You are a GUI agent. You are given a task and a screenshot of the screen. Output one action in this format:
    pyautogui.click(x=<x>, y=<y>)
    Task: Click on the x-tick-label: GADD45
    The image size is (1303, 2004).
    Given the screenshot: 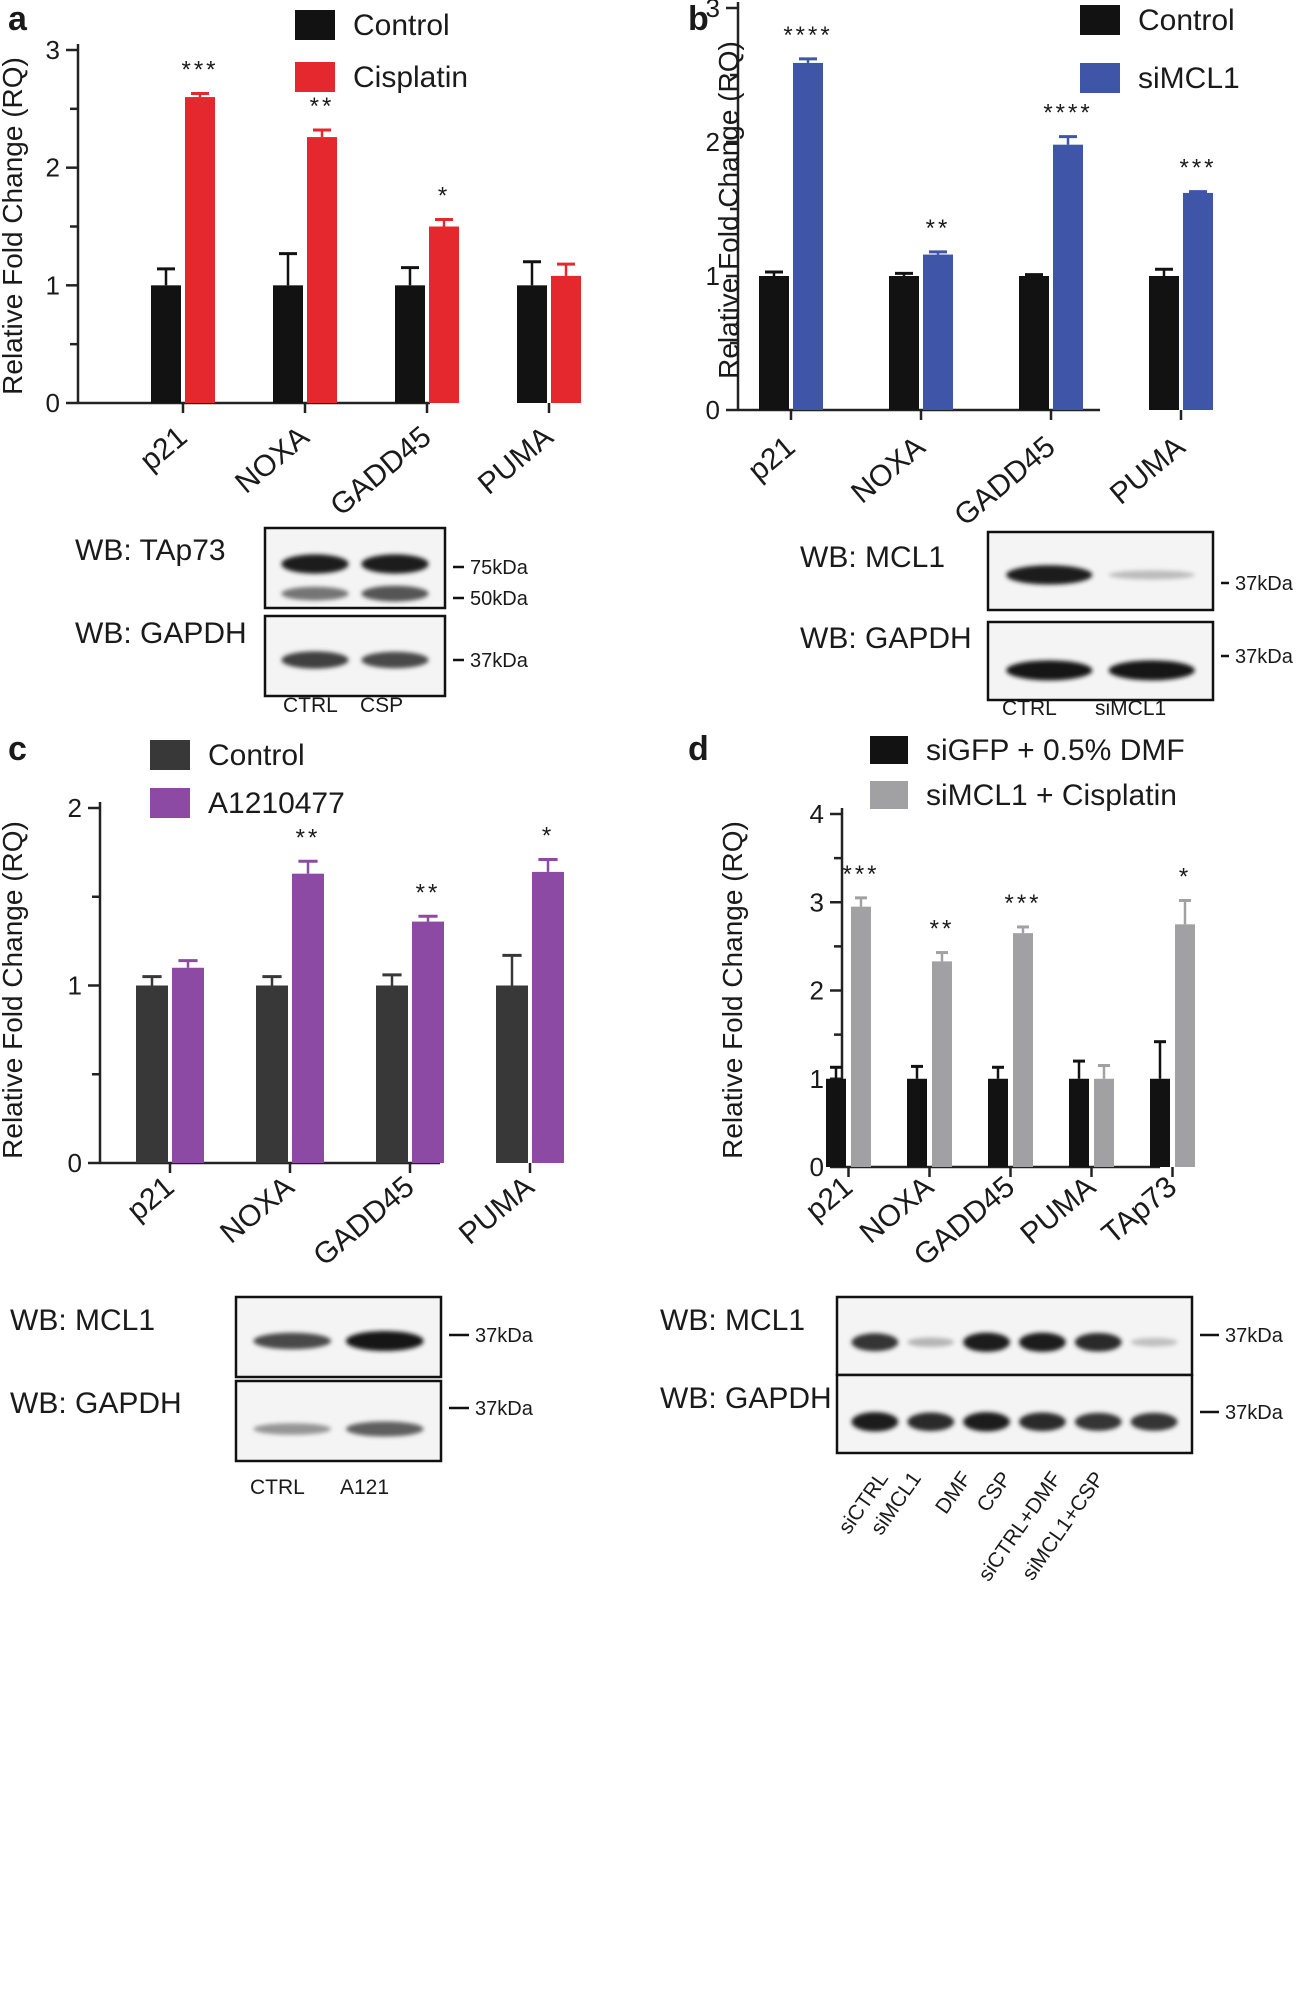 What is the action you would take?
    pyautogui.click(x=380, y=471)
    